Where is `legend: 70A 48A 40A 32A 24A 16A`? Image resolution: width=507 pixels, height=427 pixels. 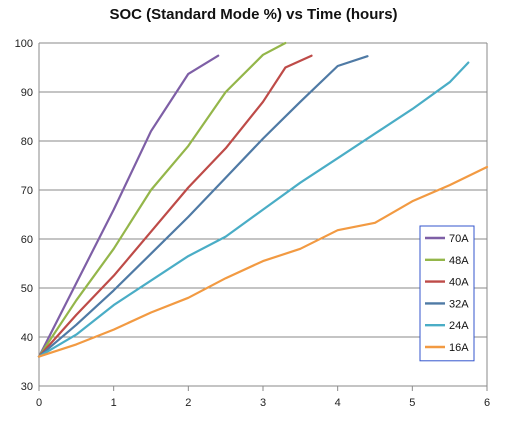
legend: 70A 48A 40A 32A 24A 16A is located at coordinates (447, 293).